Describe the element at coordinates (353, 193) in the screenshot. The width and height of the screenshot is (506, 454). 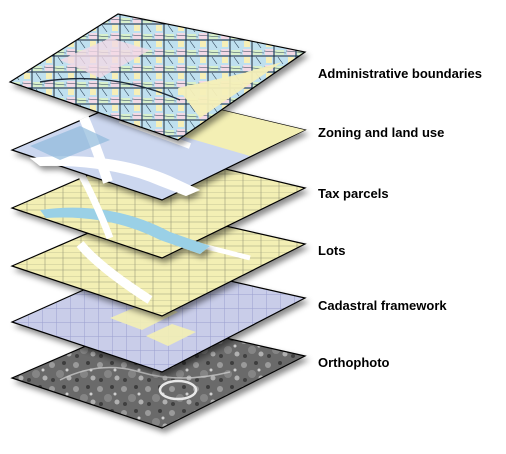
I see `label-tax-parcels: Tax parcels` at that location.